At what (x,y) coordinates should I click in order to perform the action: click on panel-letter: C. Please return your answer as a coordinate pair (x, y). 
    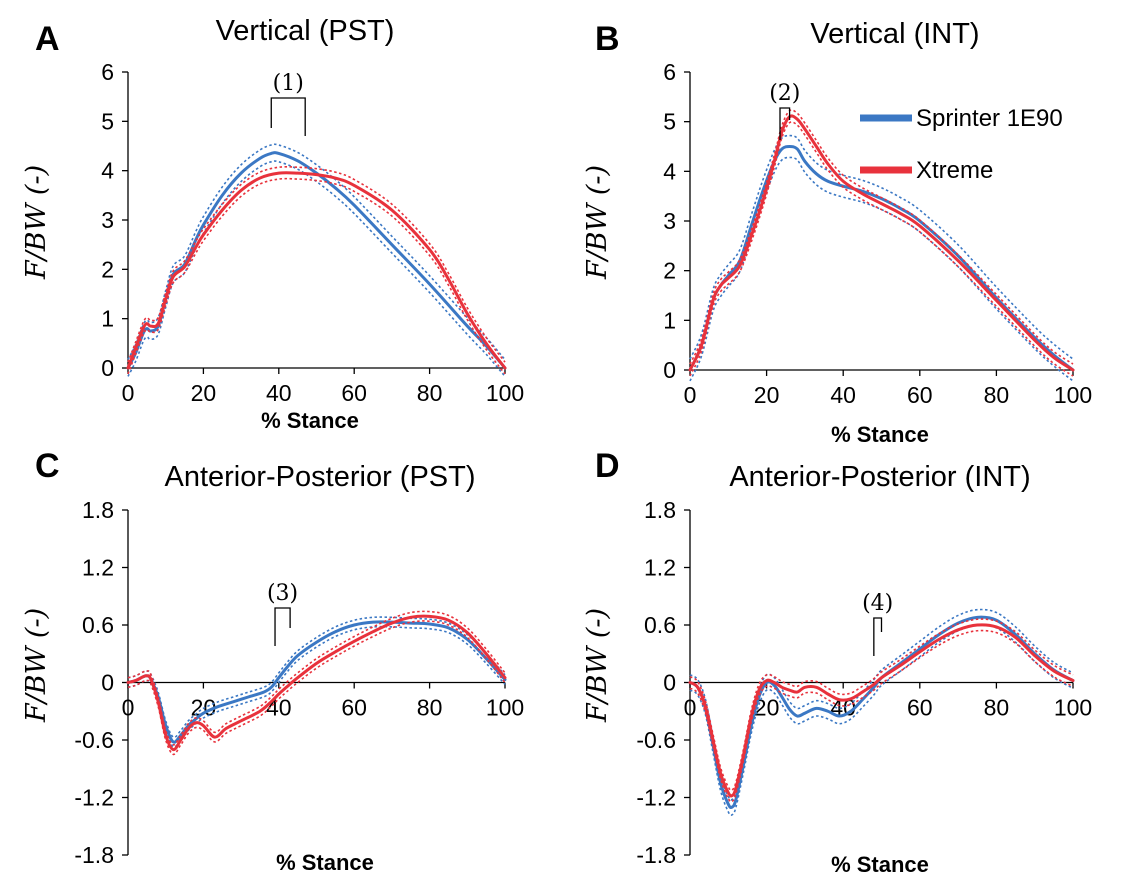
    Looking at the image, I should click on (47, 466).